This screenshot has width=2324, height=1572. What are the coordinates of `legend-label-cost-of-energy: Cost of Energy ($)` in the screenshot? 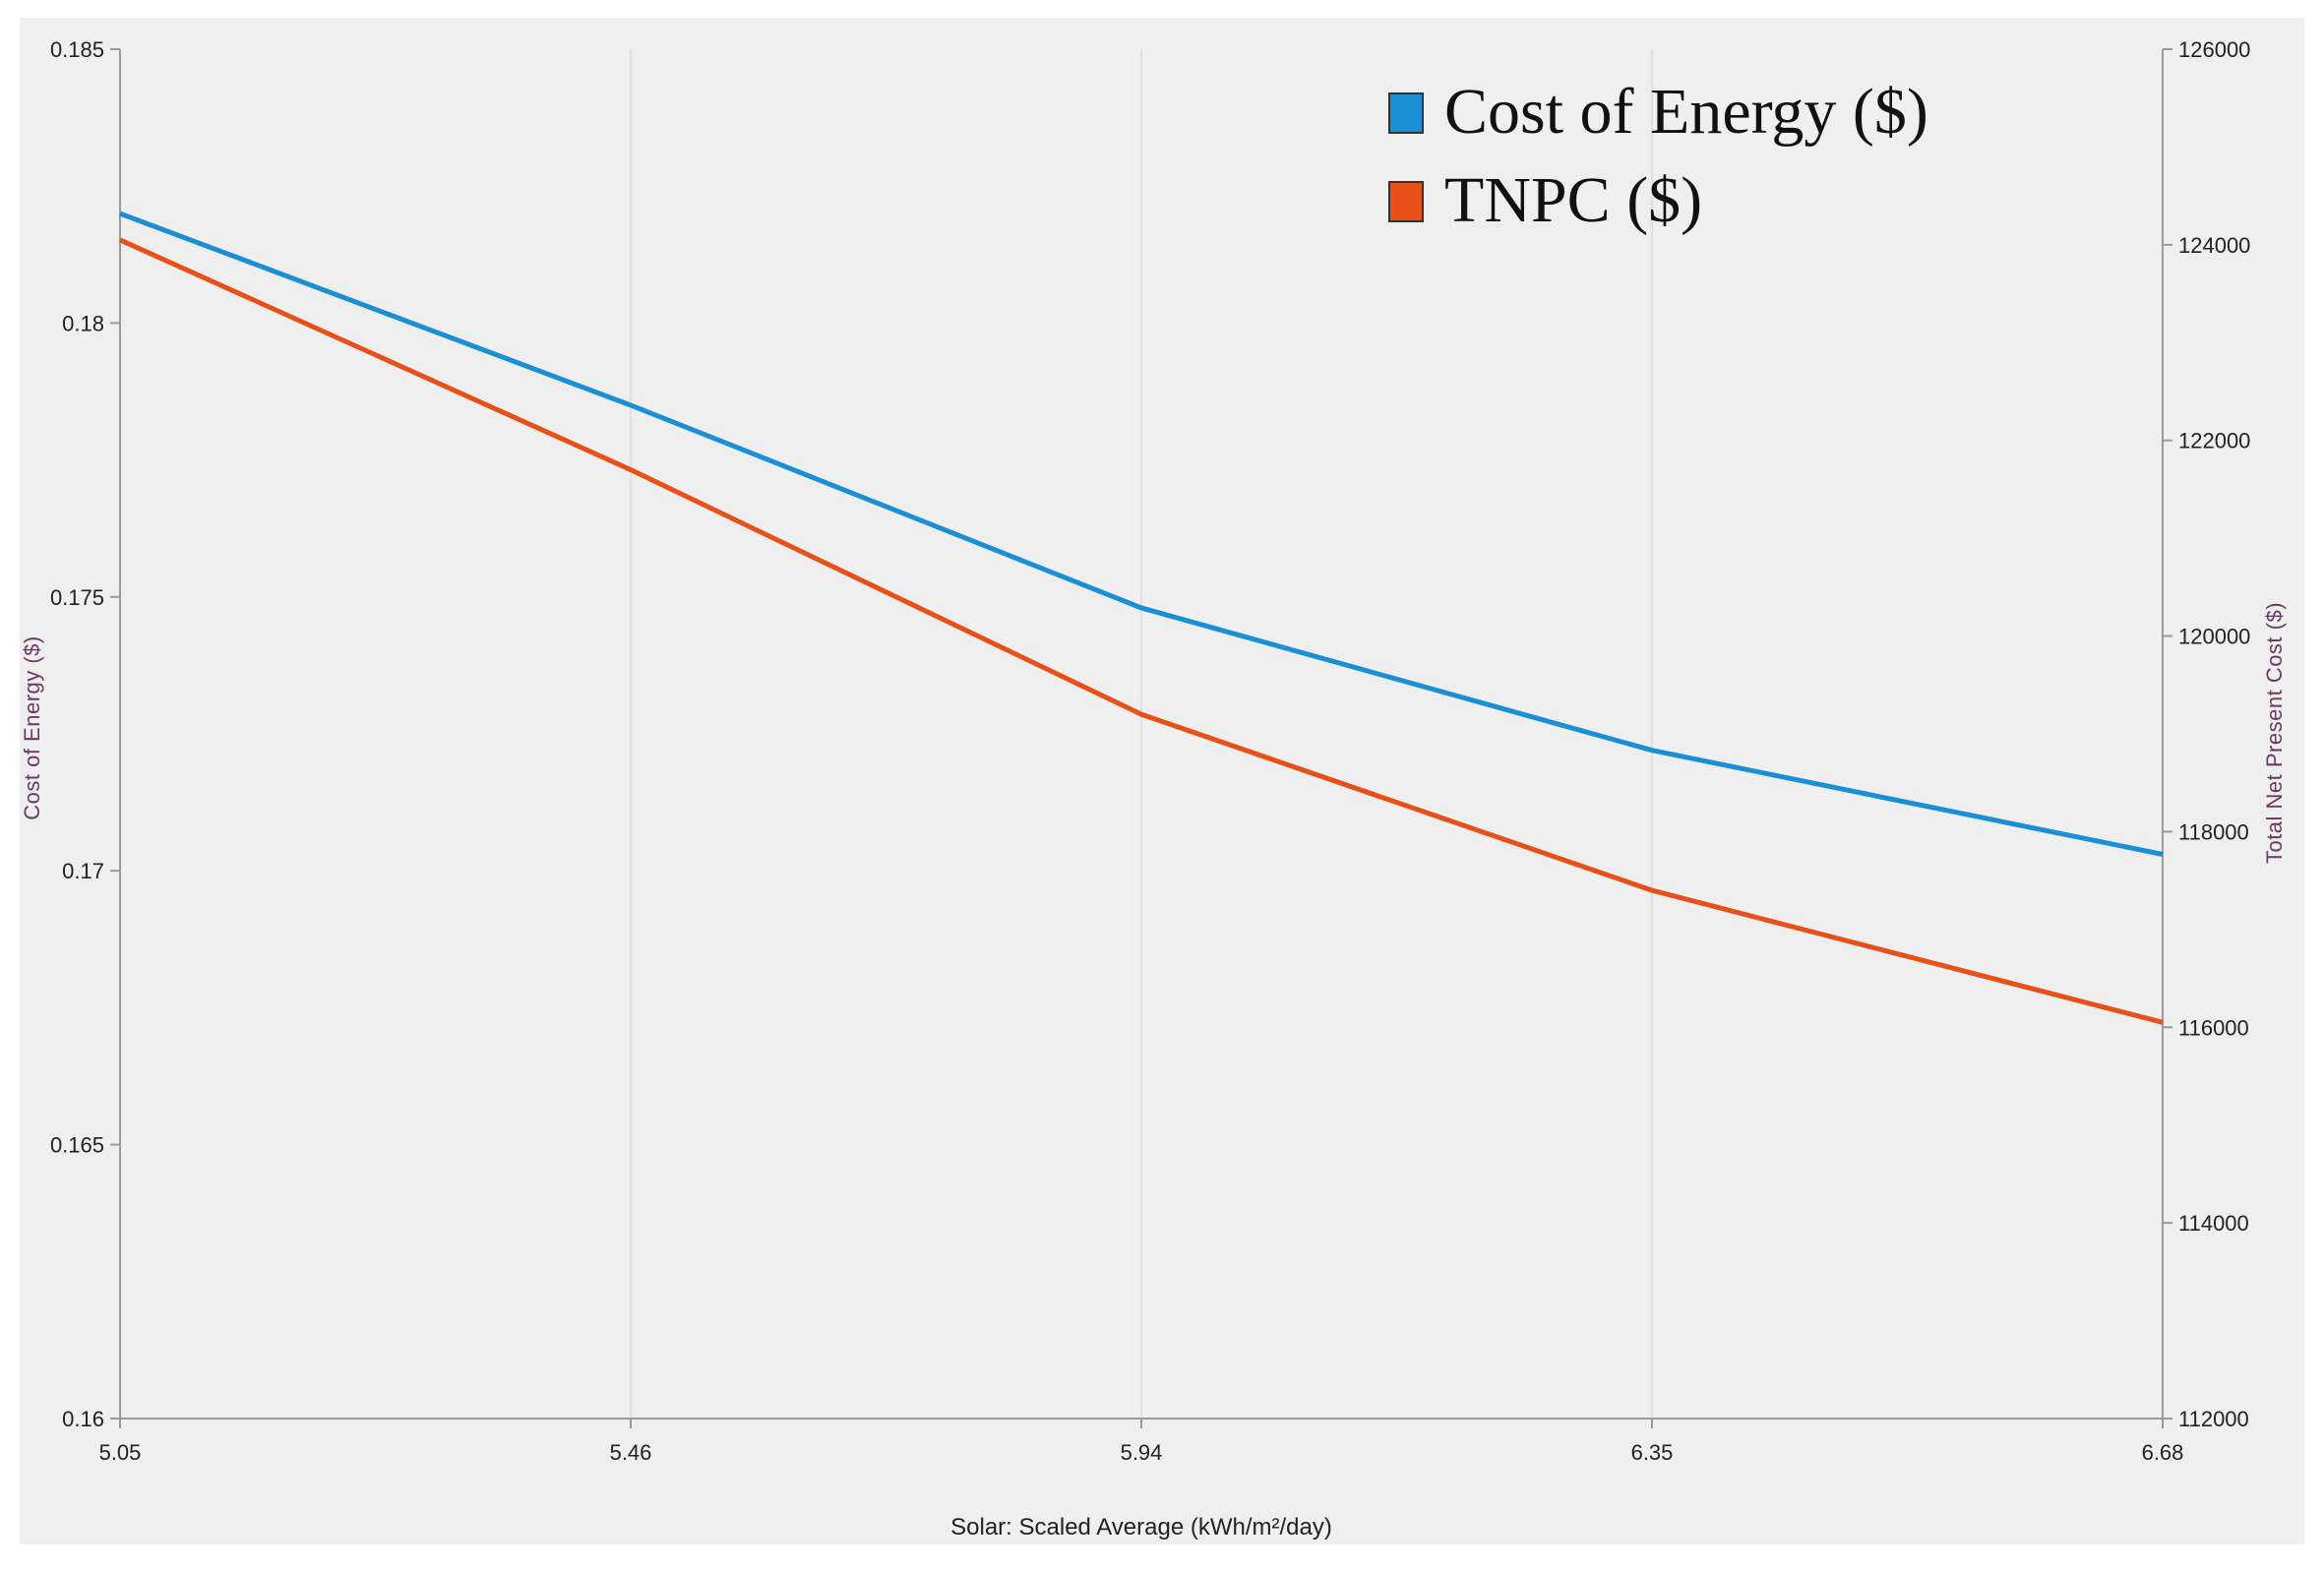 It's located at (1686, 112).